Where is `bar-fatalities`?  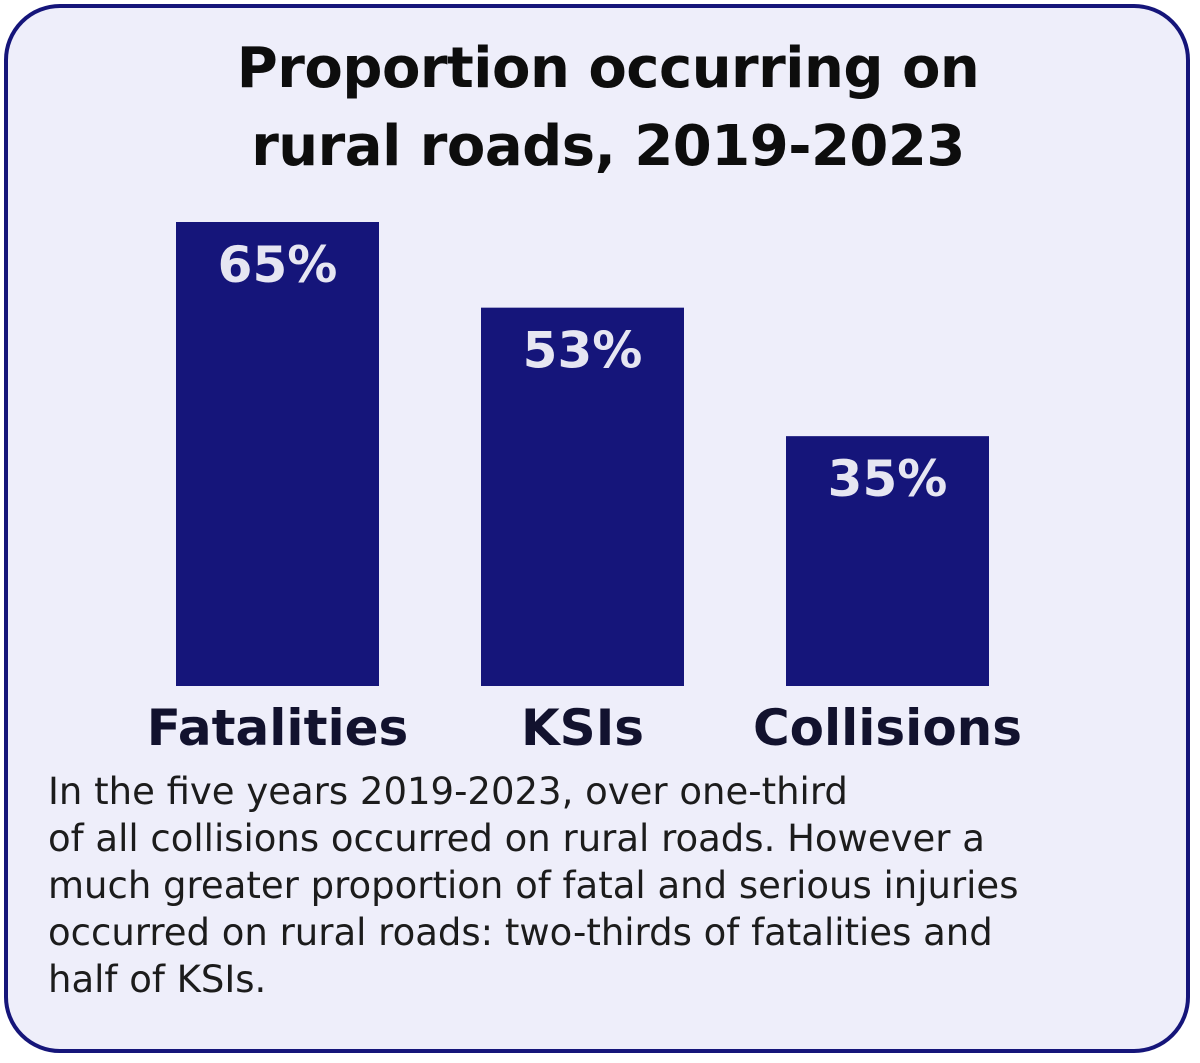
bar-fatalities is located at coordinates (277, 454).